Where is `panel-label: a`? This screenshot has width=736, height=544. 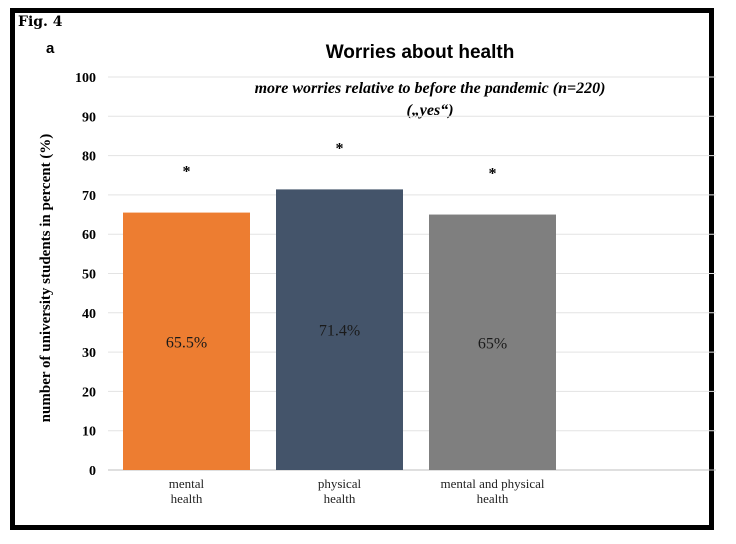
panel-label: a is located at coordinates (50, 48).